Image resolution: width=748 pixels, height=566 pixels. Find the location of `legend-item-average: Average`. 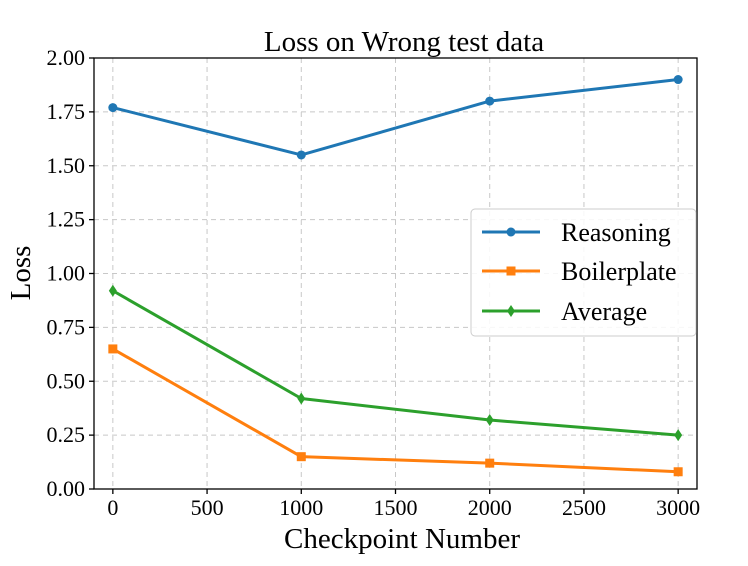

legend-item-average: Average is located at coordinates (564, 311).